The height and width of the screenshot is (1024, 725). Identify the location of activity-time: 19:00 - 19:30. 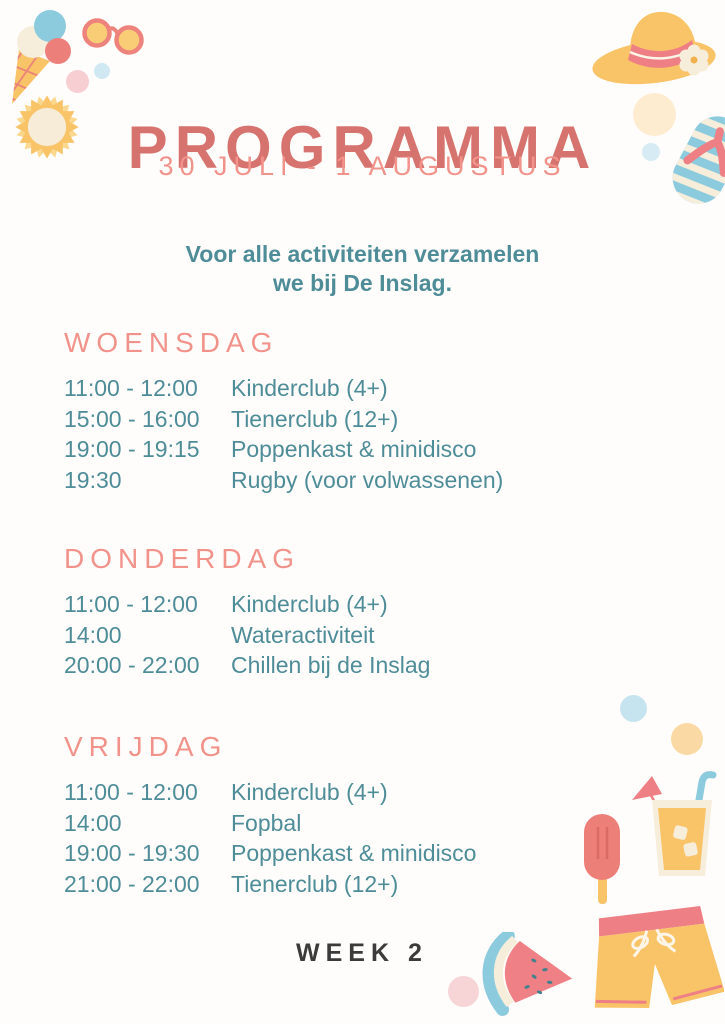
(132, 853).